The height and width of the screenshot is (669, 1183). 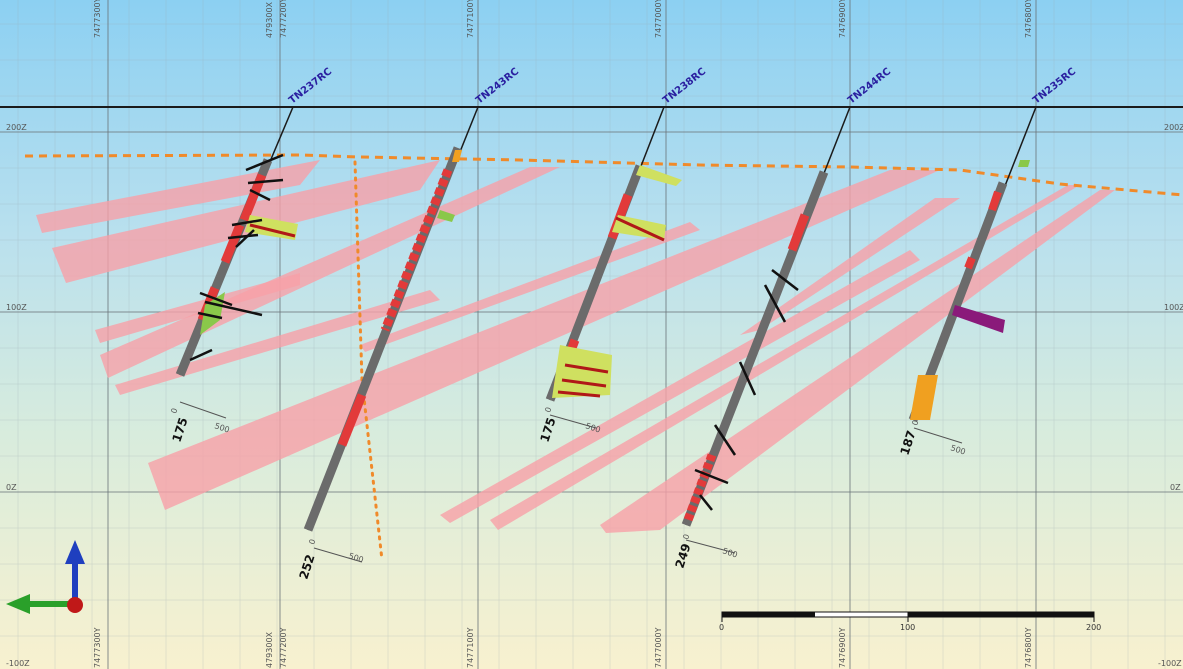 I want to click on drillhole-label: TN238RC, so click(x=684, y=86).